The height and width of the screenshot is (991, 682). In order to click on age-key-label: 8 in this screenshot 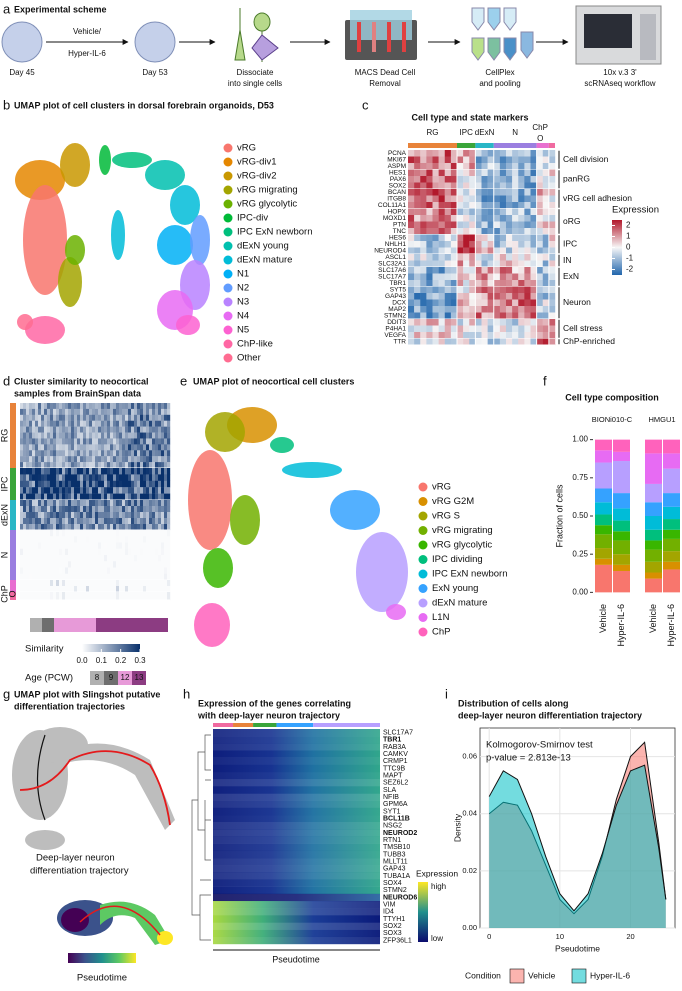, I will do `click(97, 677)`.